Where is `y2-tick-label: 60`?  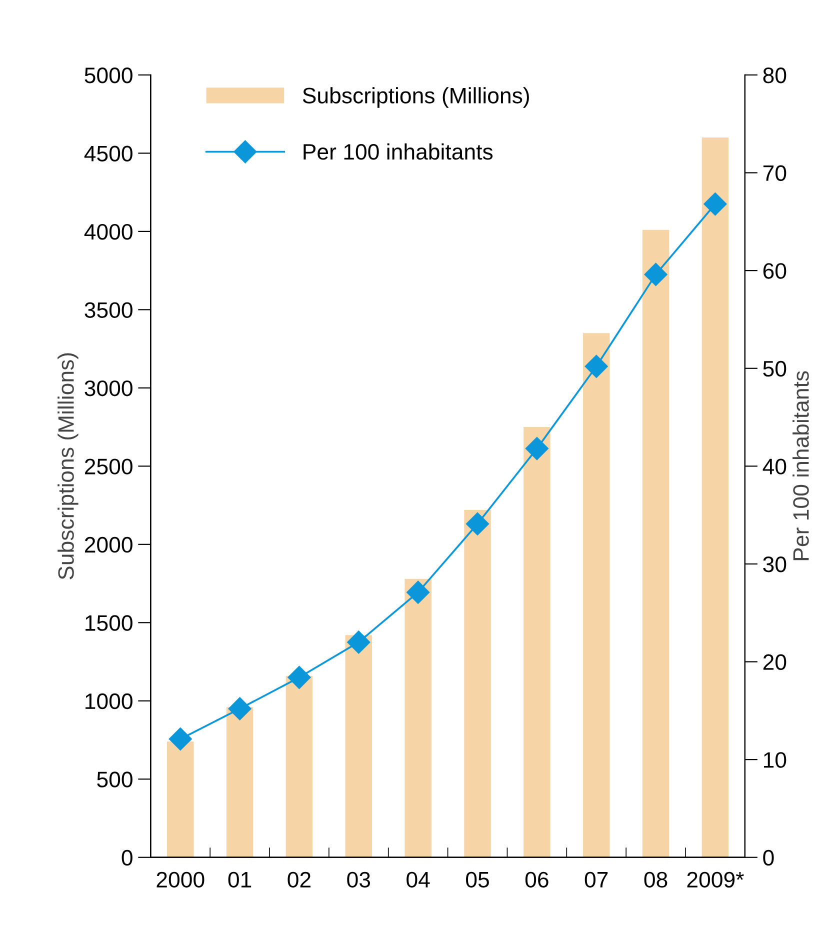
y2-tick-label: 60 is located at coordinates (774, 271).